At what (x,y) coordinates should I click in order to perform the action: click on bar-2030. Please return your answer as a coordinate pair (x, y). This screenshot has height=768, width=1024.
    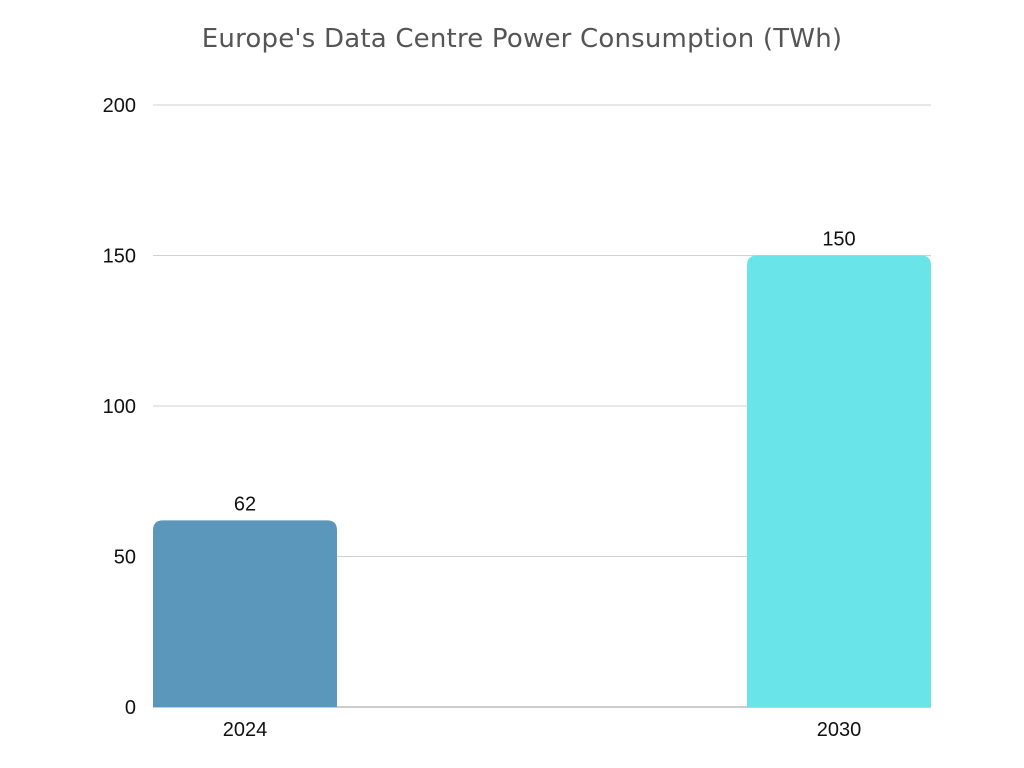
    Looking at the image, I should click on (839, 481).